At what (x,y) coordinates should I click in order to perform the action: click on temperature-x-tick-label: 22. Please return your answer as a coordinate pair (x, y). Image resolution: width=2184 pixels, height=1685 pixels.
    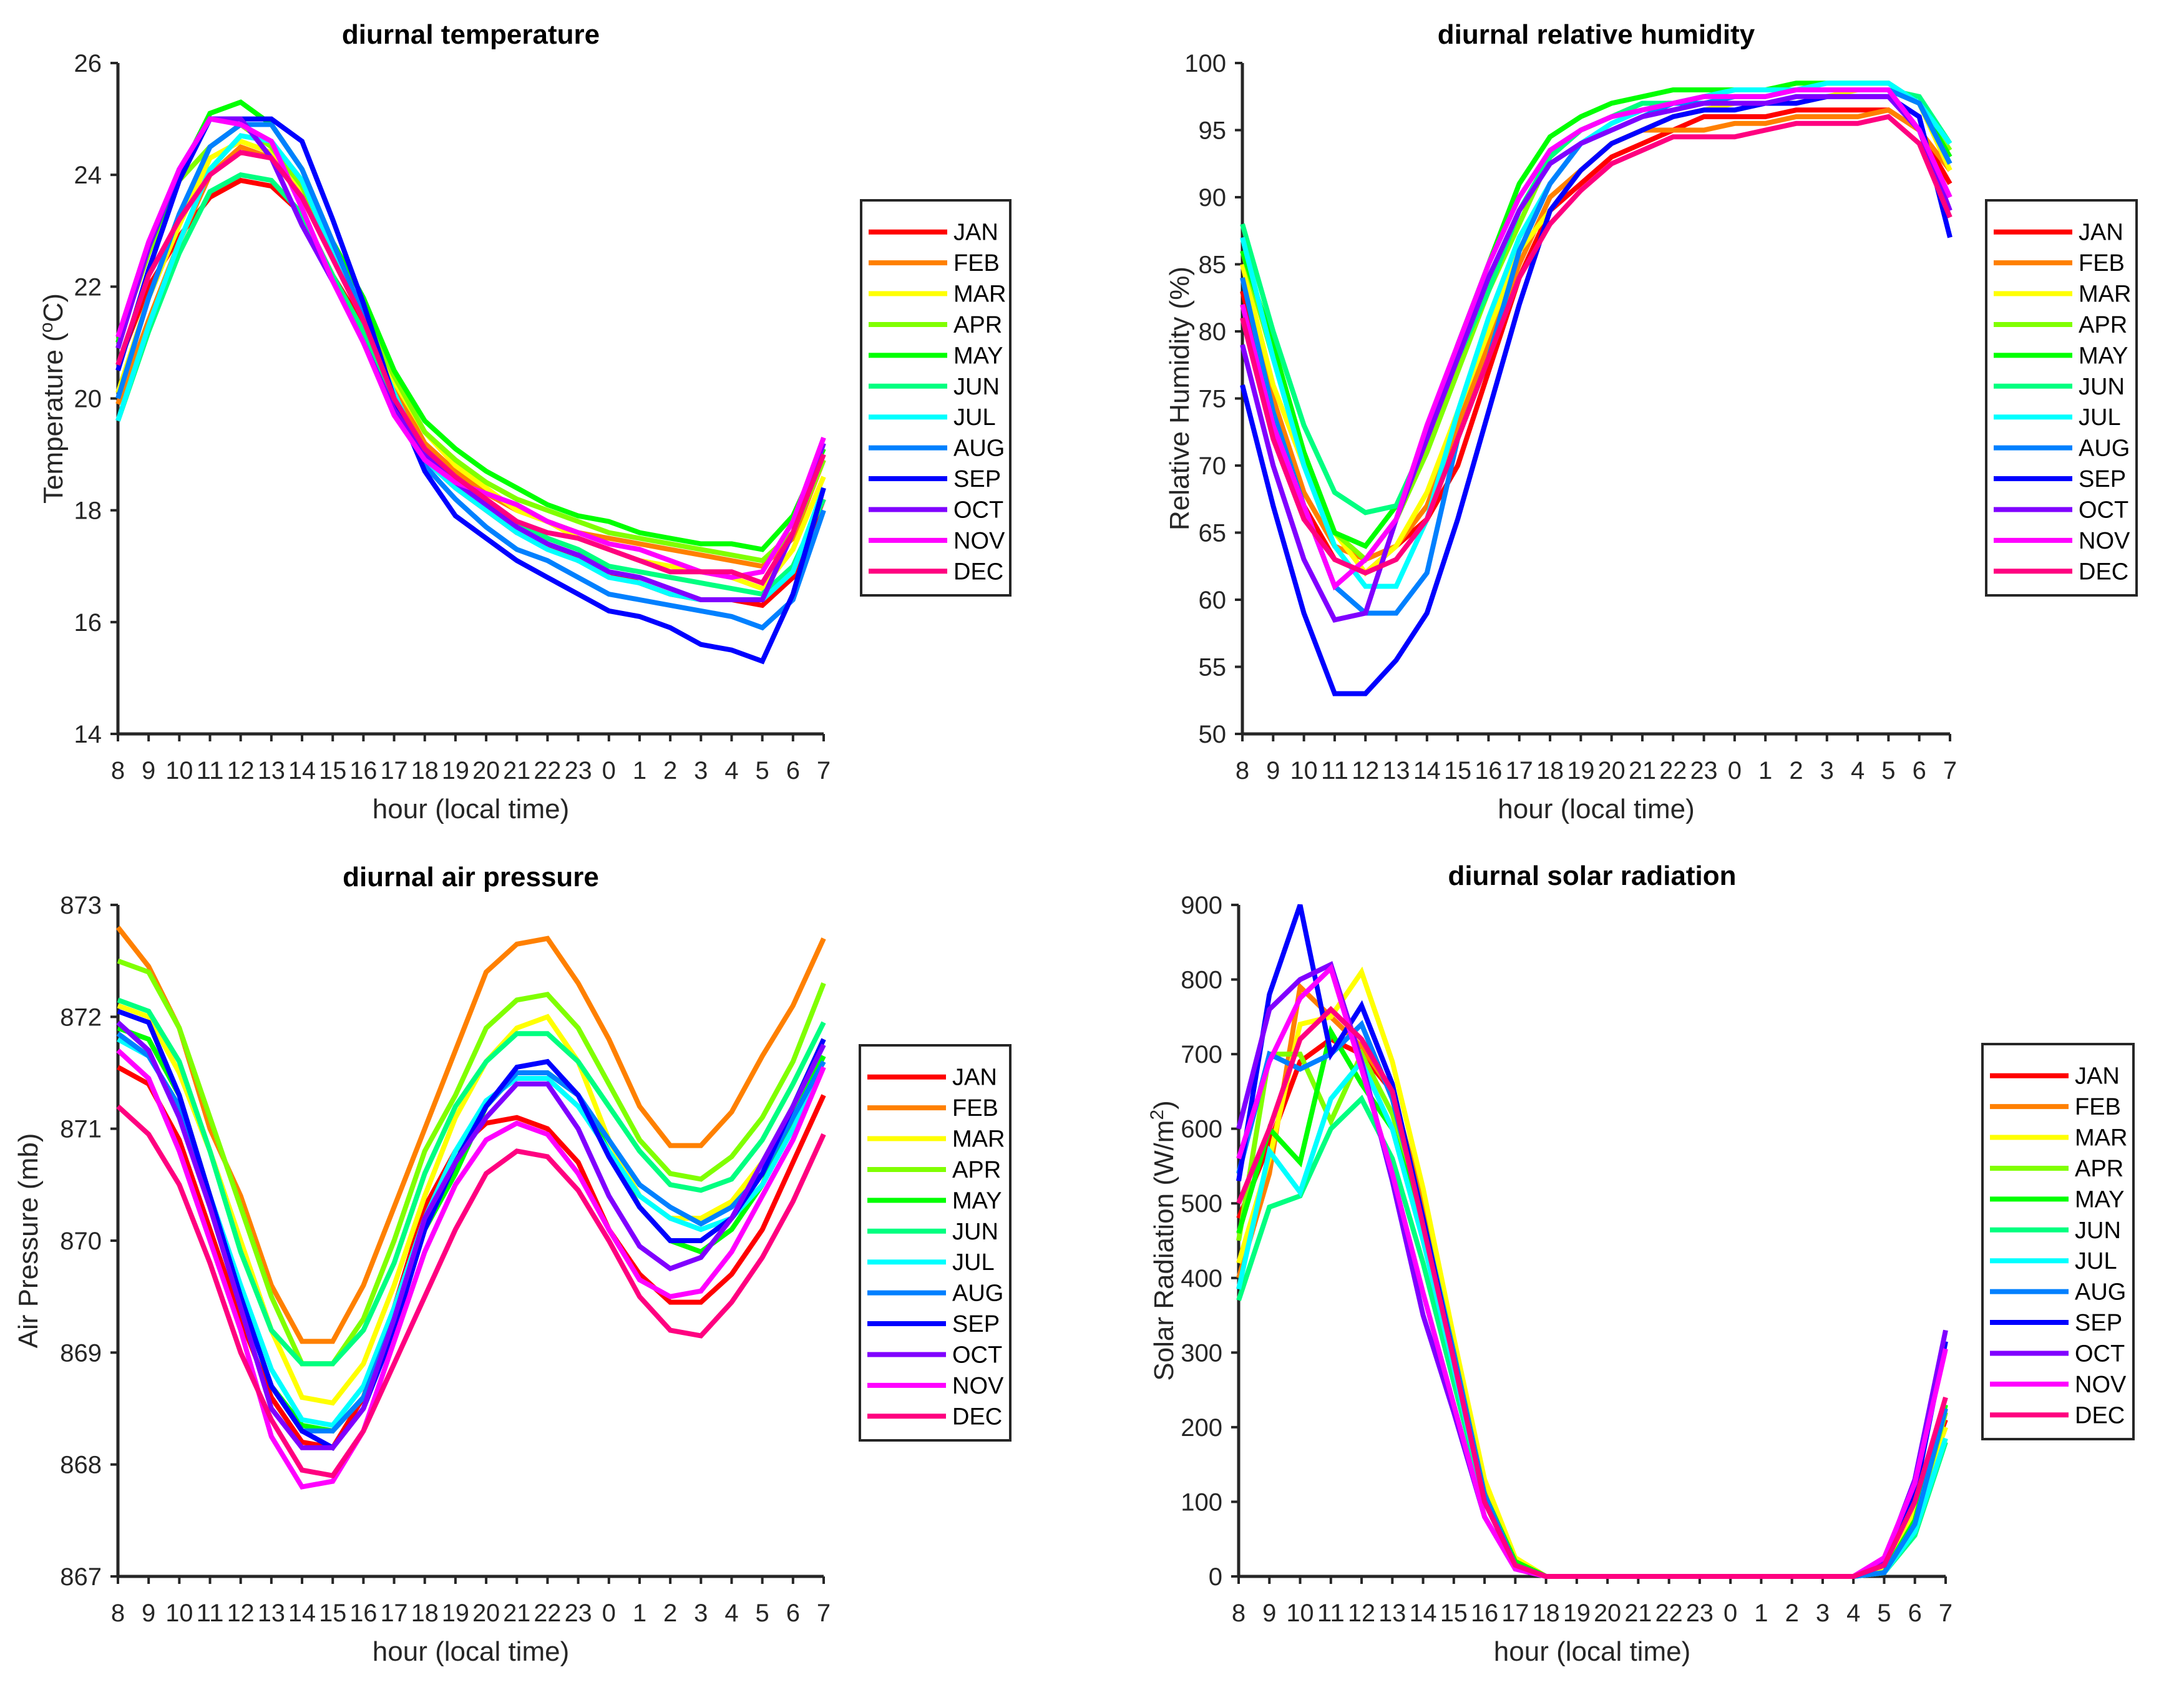
    Looking at the image, I should click on (547, 771).